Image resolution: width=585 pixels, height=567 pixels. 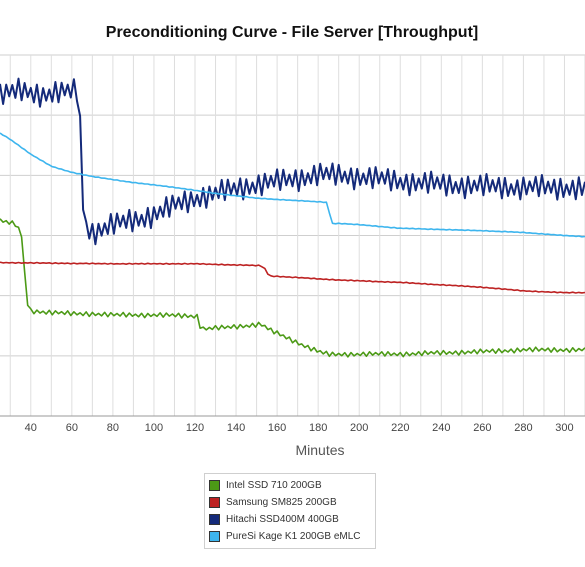 What do you see at coordinates (292, 277) in the screenshot?
I see `series-line-samsung-sm825-200gb` at bounding box center [292, 277].